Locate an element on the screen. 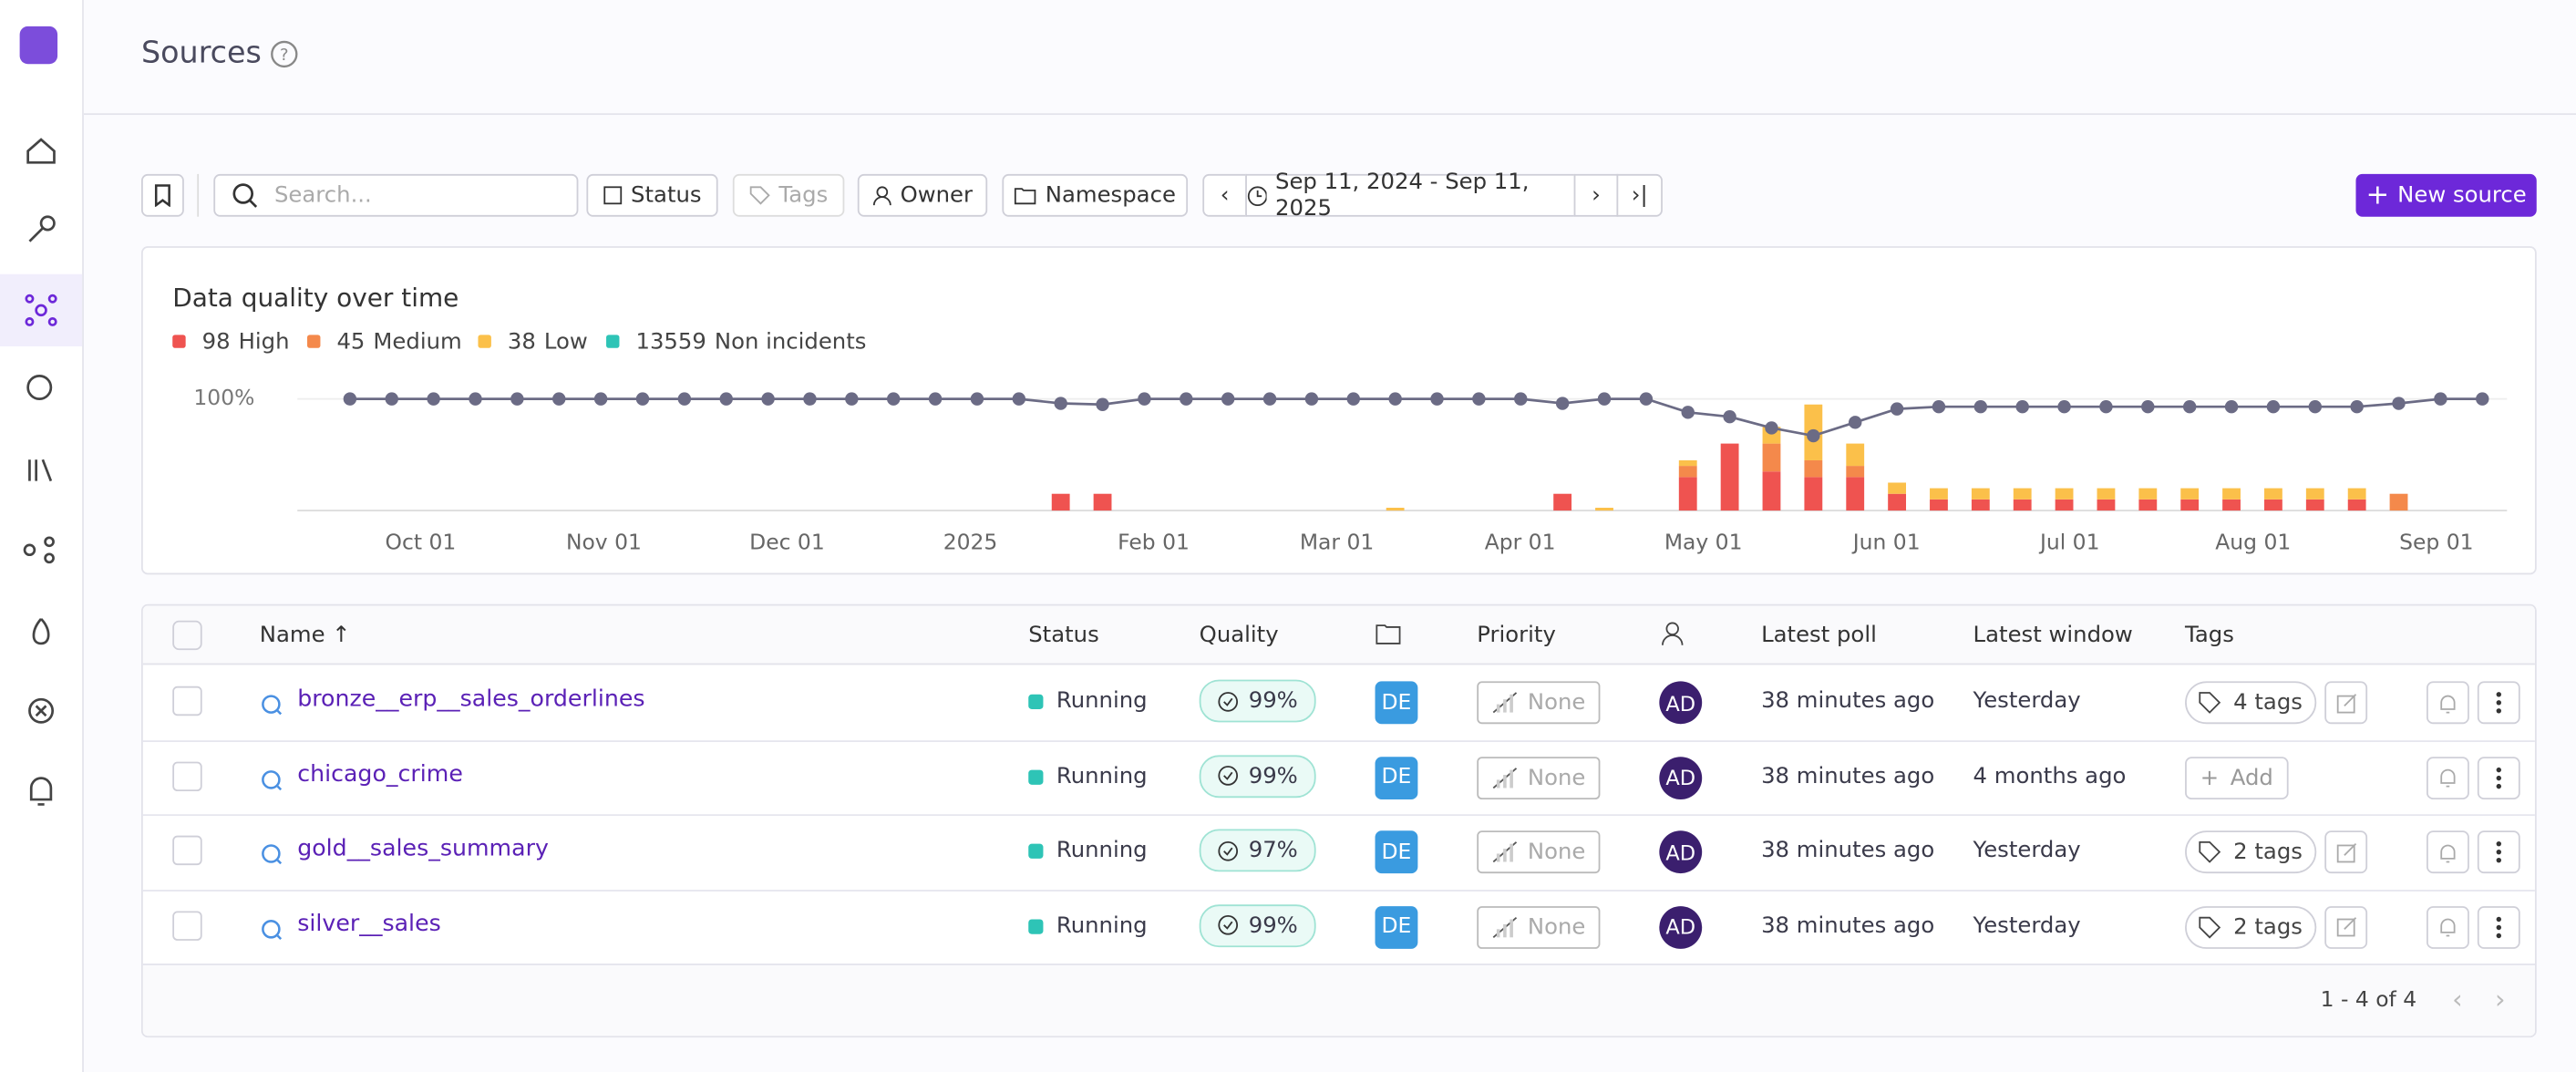 The height and width of the screenshot is (1072, 2576). quality-pill: 97% is located at coordinates (1257, 850).